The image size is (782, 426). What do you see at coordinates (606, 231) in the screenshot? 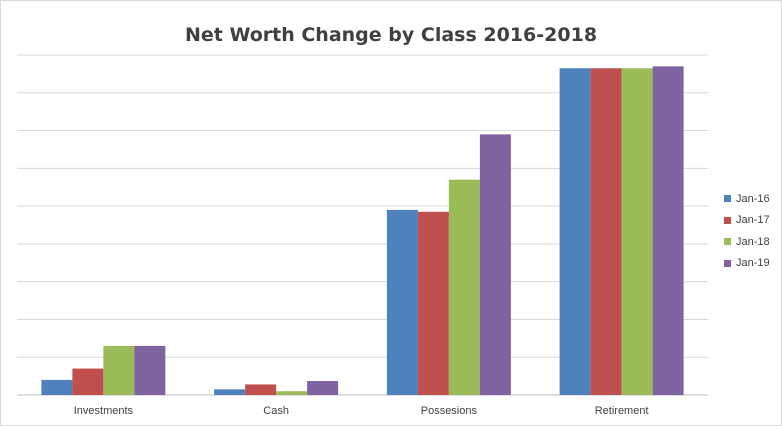
I see `bar-jan-17-retirement` at bounding box center [606, 231].